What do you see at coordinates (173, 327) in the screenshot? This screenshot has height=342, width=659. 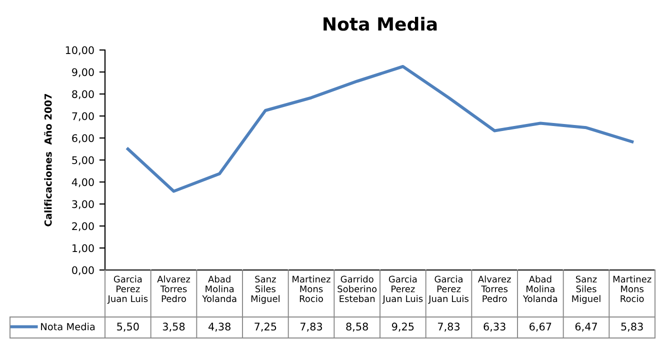 I see `data-label: 3,58` at bounding box center [173, 327].